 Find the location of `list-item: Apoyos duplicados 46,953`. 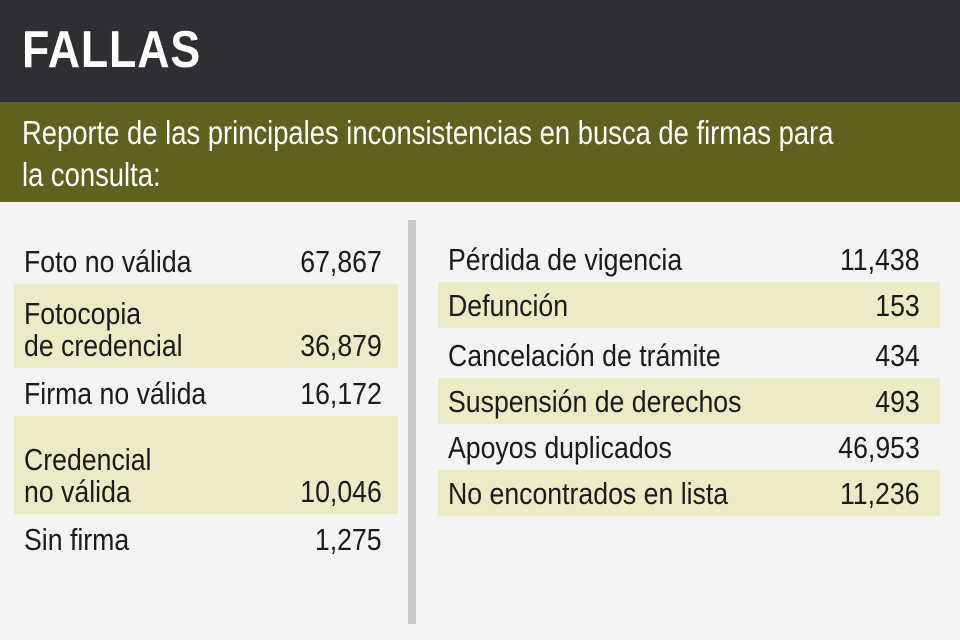

list-item: Apoyos duplicados 46,953 is located at coordinates (689, 447).